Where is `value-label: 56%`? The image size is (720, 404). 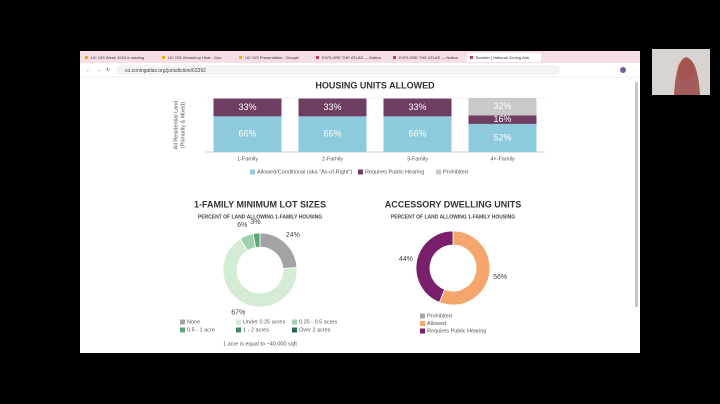
value-label: 56% is located at coordinates (500, 277).